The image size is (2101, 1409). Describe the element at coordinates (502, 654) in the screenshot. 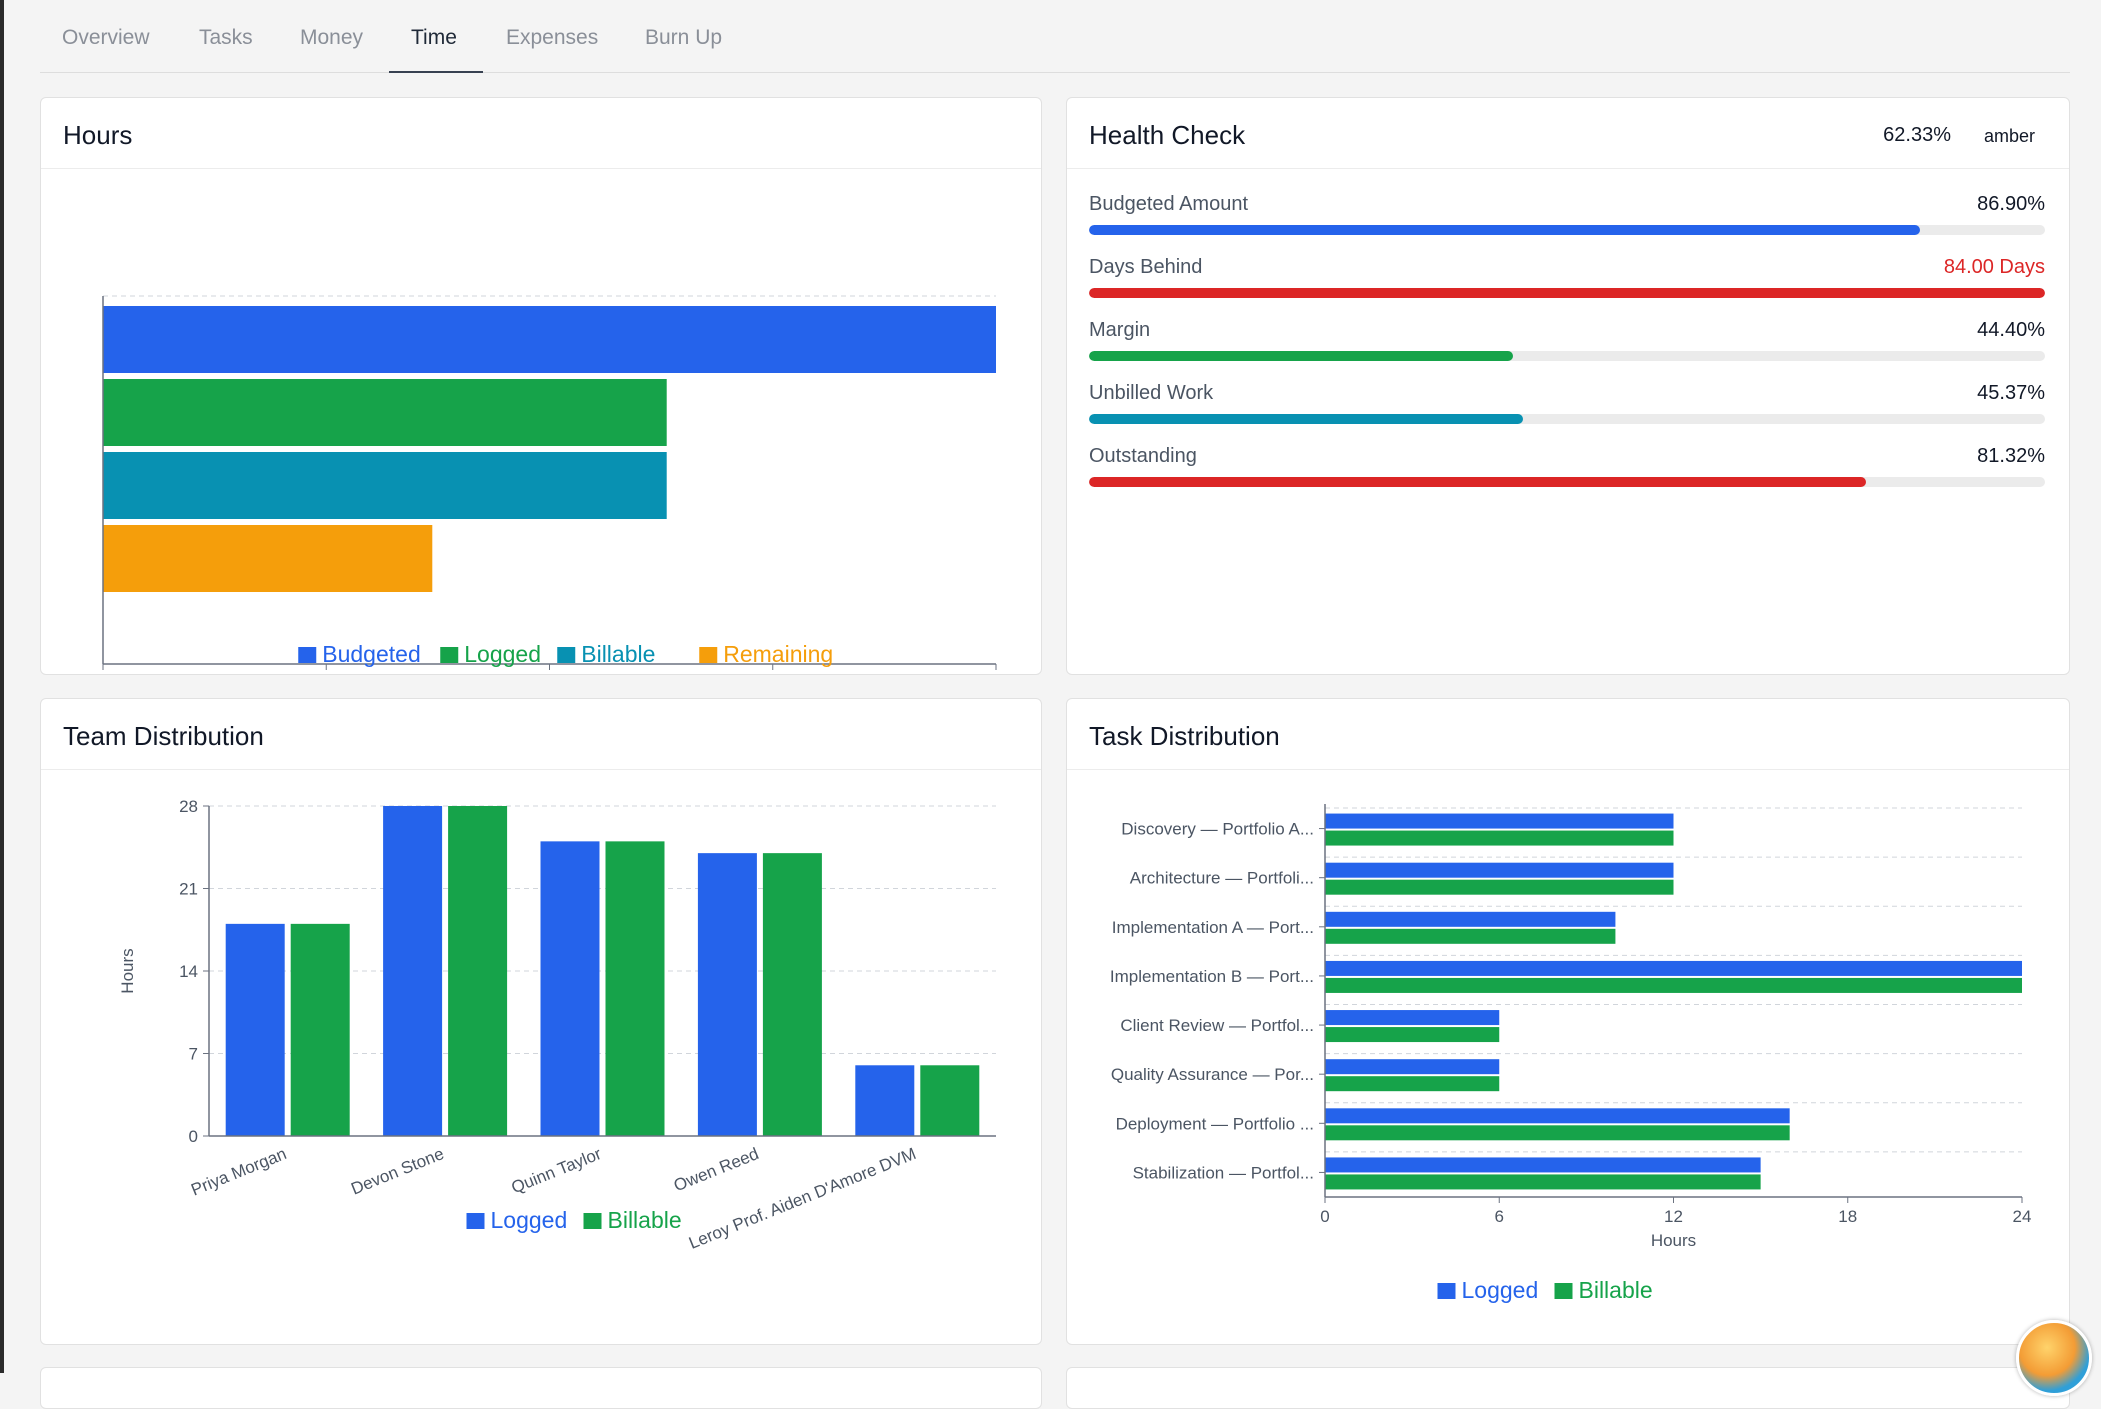

I see `legend-label: Logged` at that location.